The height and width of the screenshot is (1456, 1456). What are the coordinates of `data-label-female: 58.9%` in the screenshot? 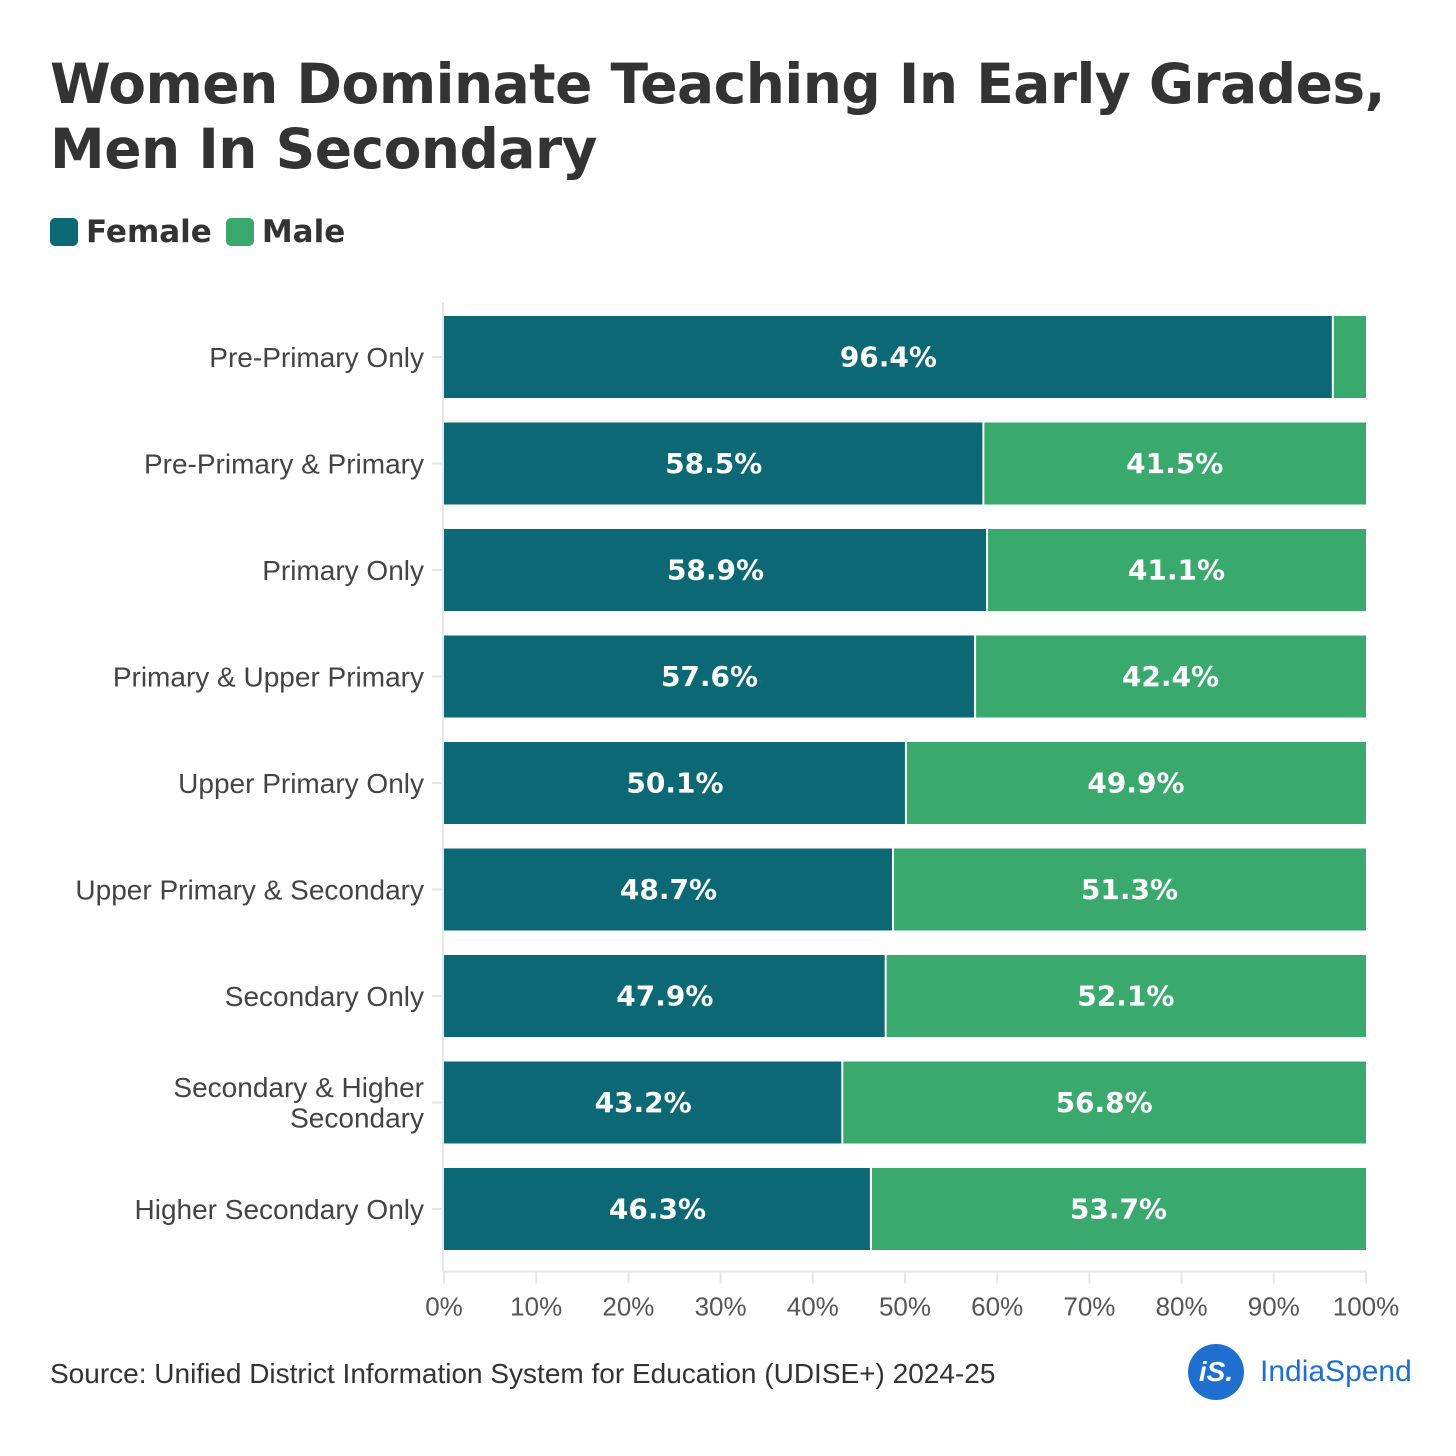 It's located at (715, 570).